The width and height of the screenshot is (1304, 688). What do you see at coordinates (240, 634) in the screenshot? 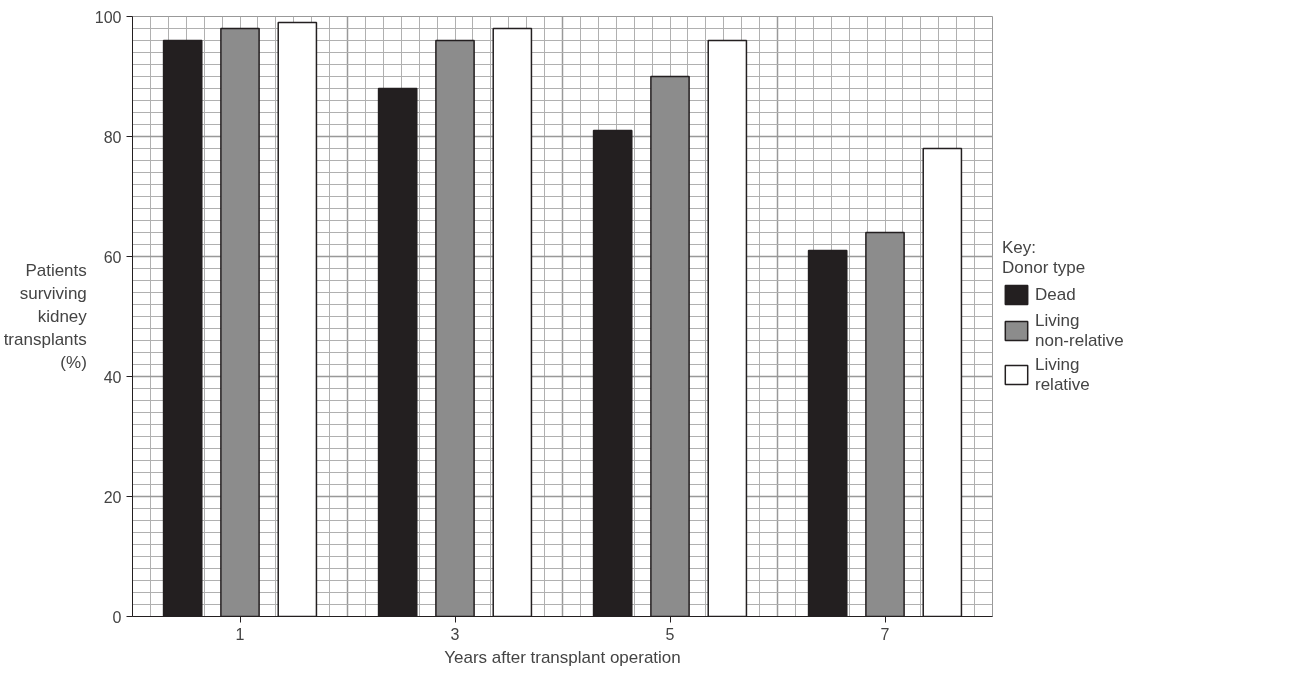
I see `x-tick-label: 1` at bounding box center [240, 634].